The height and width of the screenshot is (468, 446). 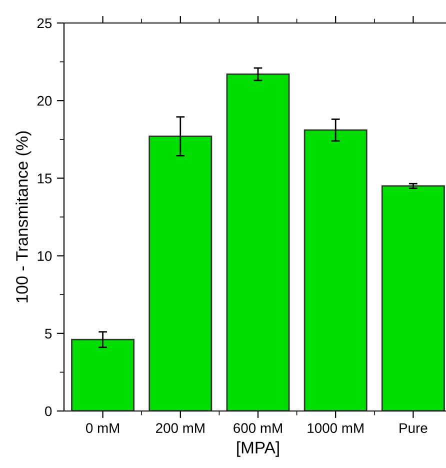 What do you see at coordinates (180, 428) in the screenshot?
I see `x-tick-label: 200 mM` at bounding box center [180, 428].